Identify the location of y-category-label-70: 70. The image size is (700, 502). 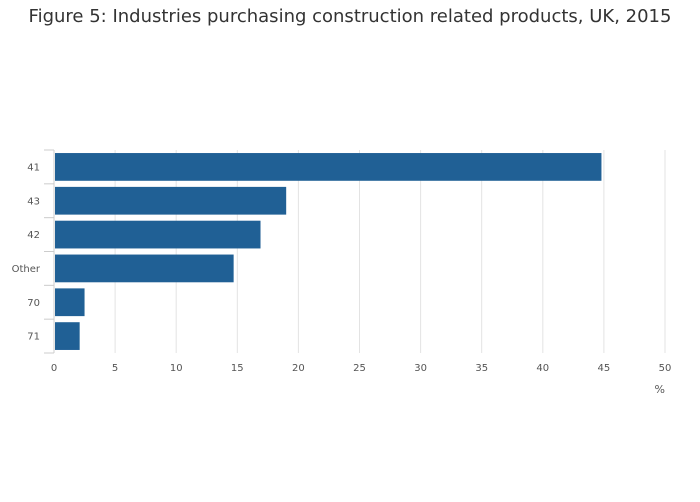
(33, 303).